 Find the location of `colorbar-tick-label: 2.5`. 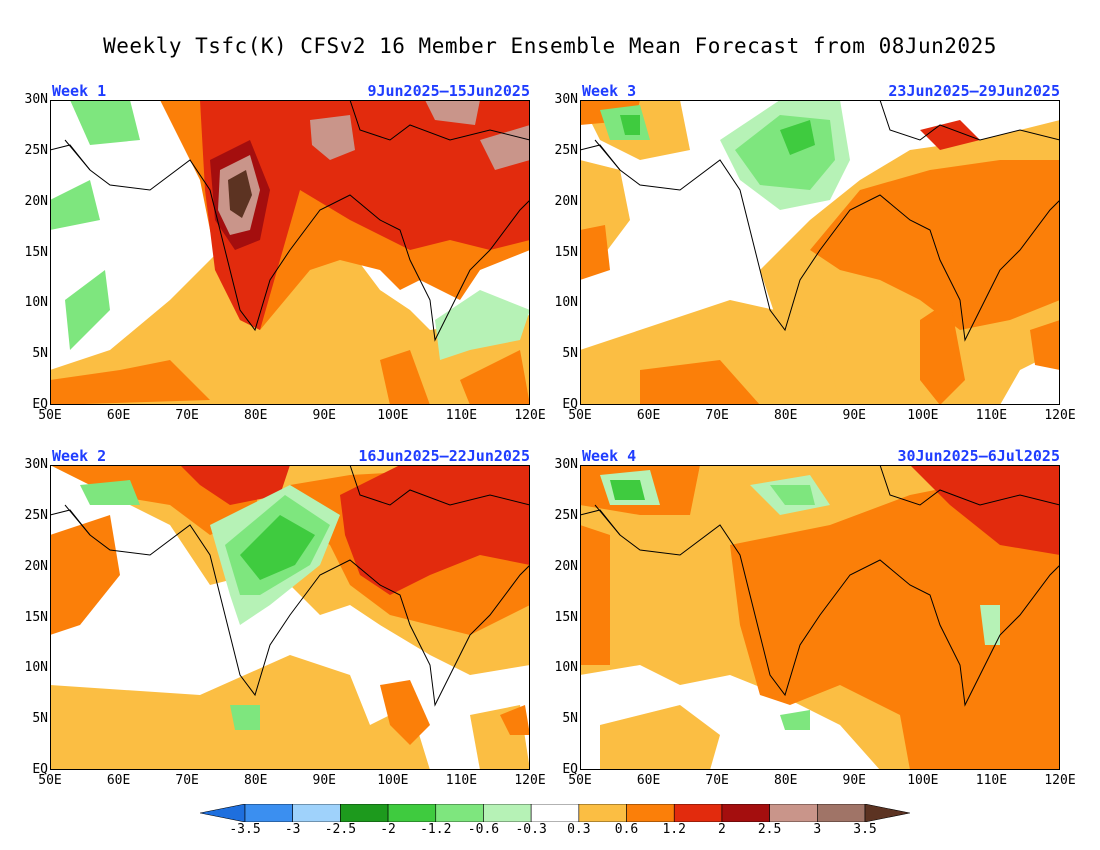

colorbar-tick-label: 2.5 is located at coordinates (769, 829).